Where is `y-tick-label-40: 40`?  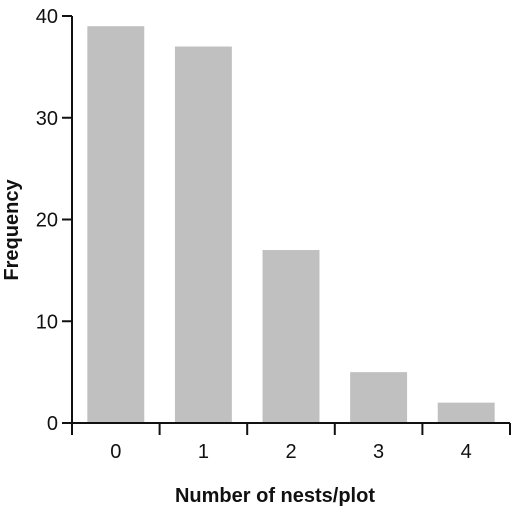
y-tick-label-40: 40 is located at coordinates (47, 17).